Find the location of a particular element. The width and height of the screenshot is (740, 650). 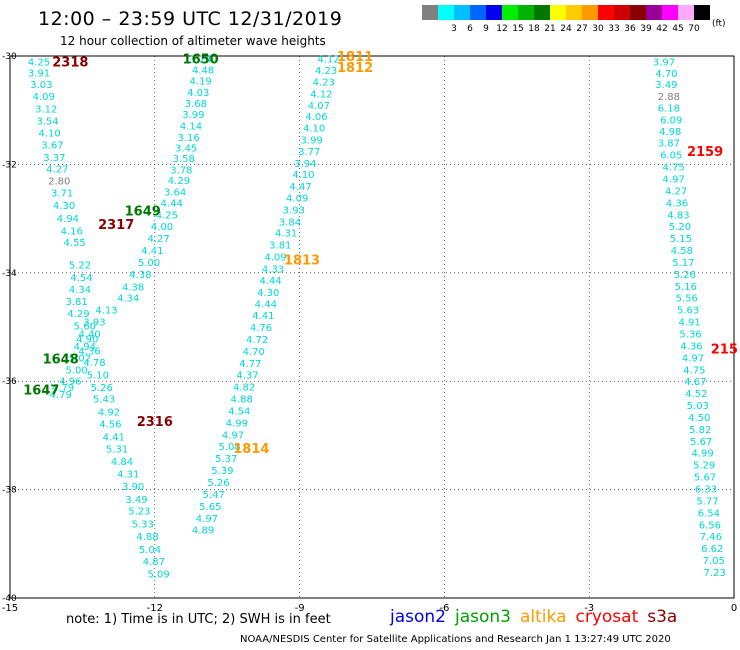

wave-height-value: 7.05 is located at coordinates (714, 561).